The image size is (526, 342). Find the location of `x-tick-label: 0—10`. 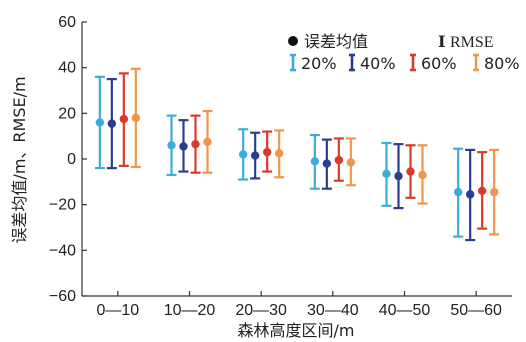

x-tick-label: 0—10 is located at coordinates (117, 310).